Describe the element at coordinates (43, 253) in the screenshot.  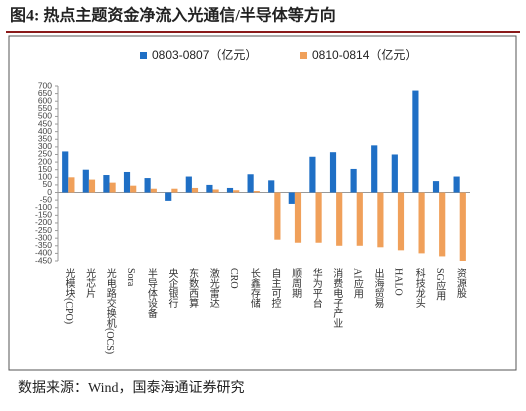
I see `y-tick-label: -400` at that location.